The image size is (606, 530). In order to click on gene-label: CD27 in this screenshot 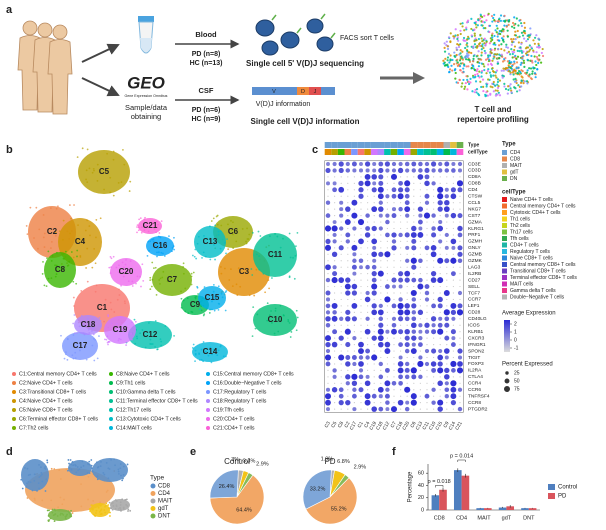, I will do `click(474, 280)`.